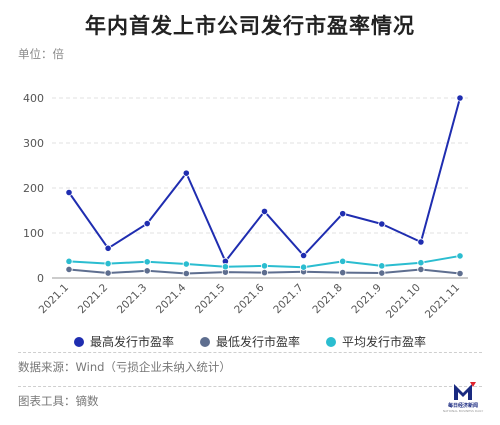 This screenshot has height=425, width=500. I want to click on logo-mark-icon, so click(465, 391).